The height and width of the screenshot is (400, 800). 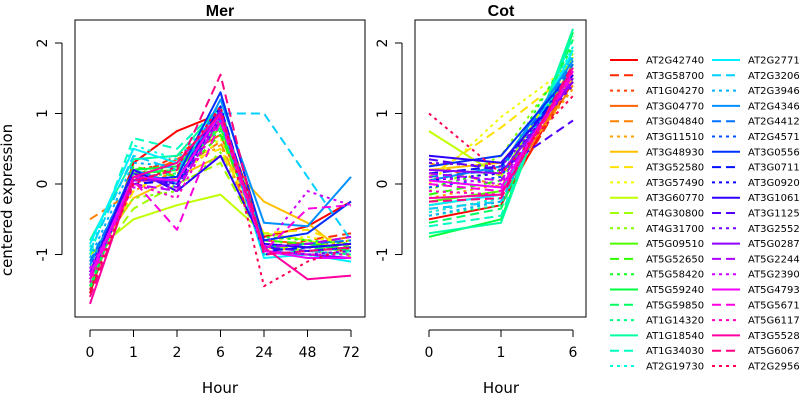 I want to click on mer-y-tick-label: -1, so click(x=43, y=255).